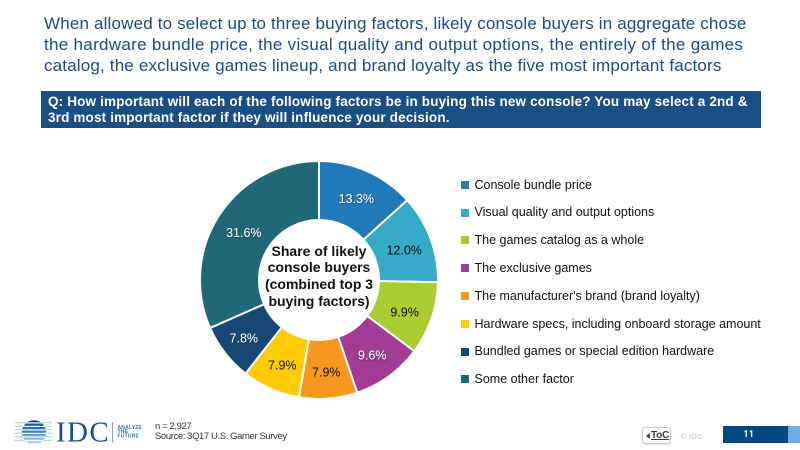 The height and width of the screenshot is (450, 800). Describe the element at coordinates (243, 233) in the screenshot. I see `svg-text: 31.6%` at that location.